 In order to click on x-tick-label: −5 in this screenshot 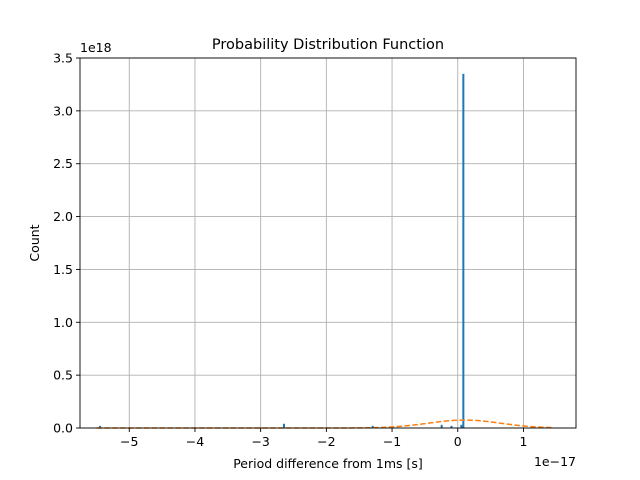, I will do `click(129, 441)`.